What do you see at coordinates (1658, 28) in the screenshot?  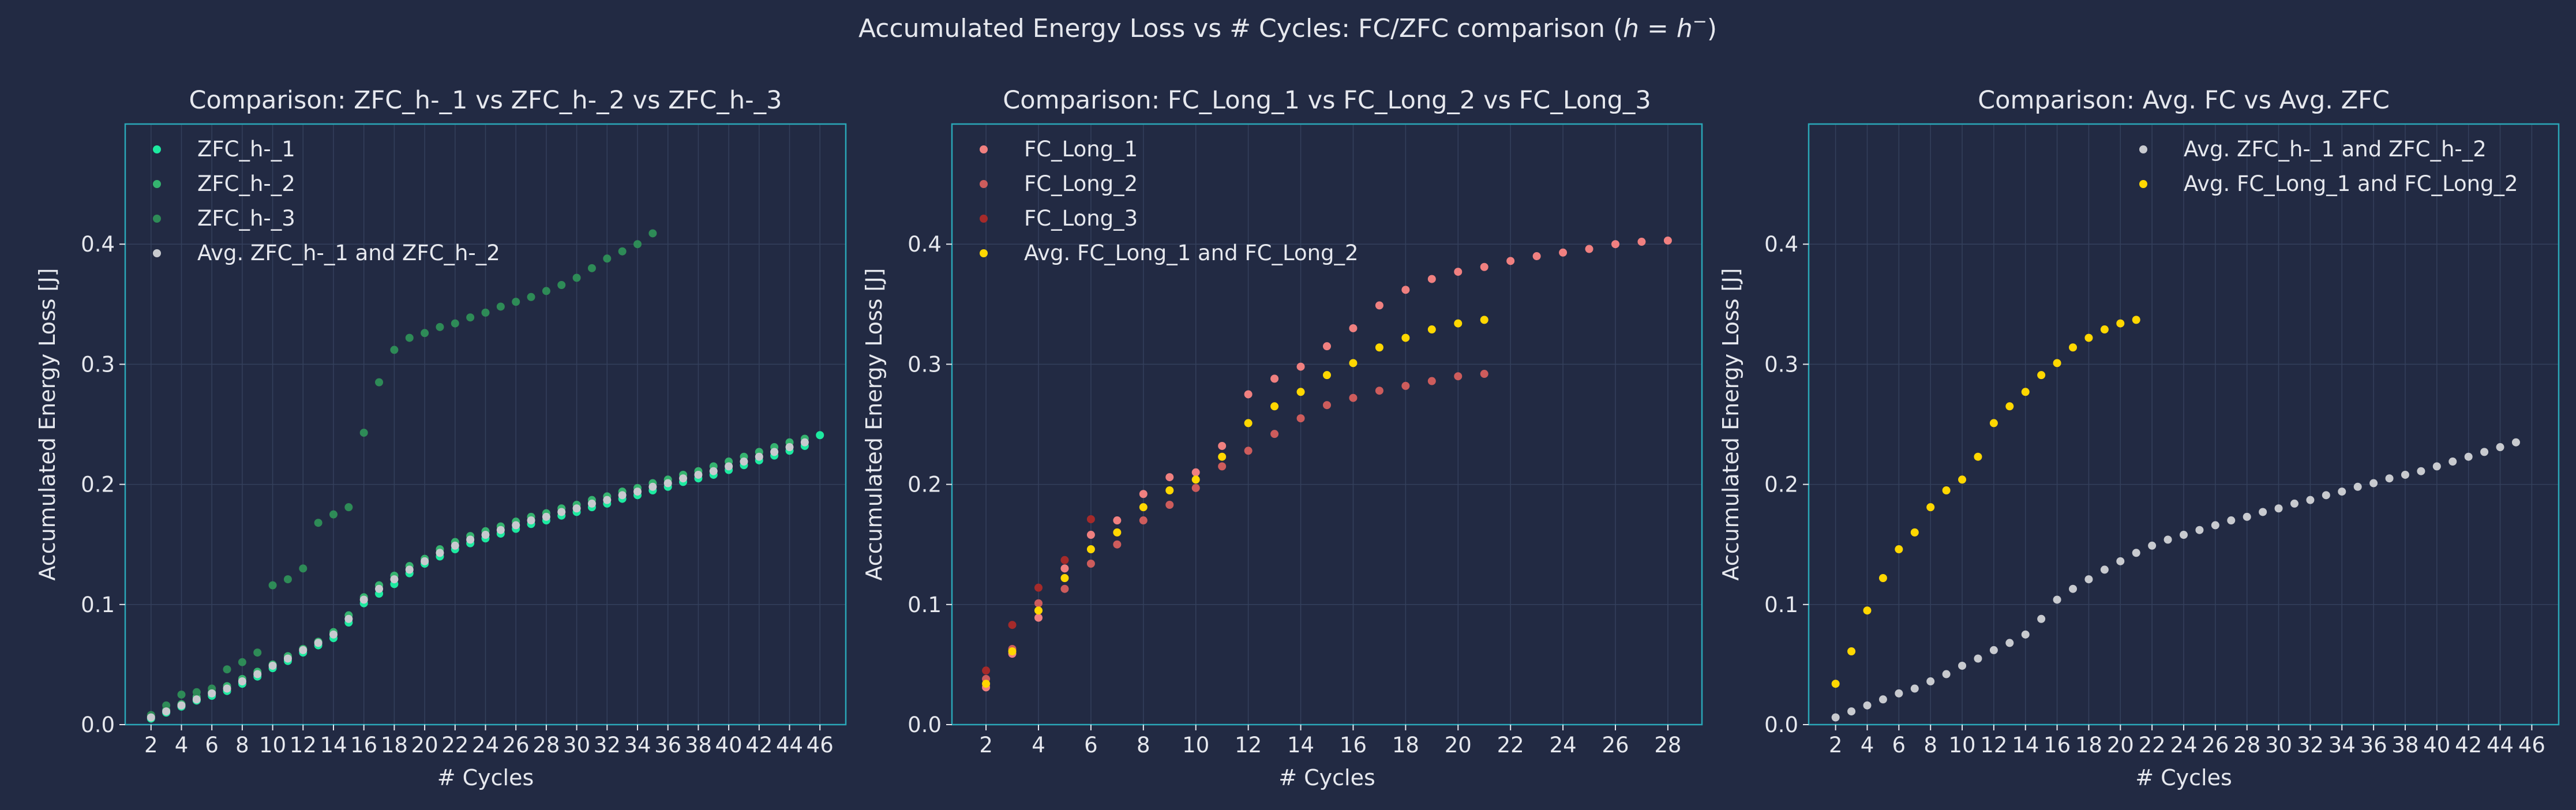 I see `figure-suptitle-math: h = h` at bounding box center [1658, 28].